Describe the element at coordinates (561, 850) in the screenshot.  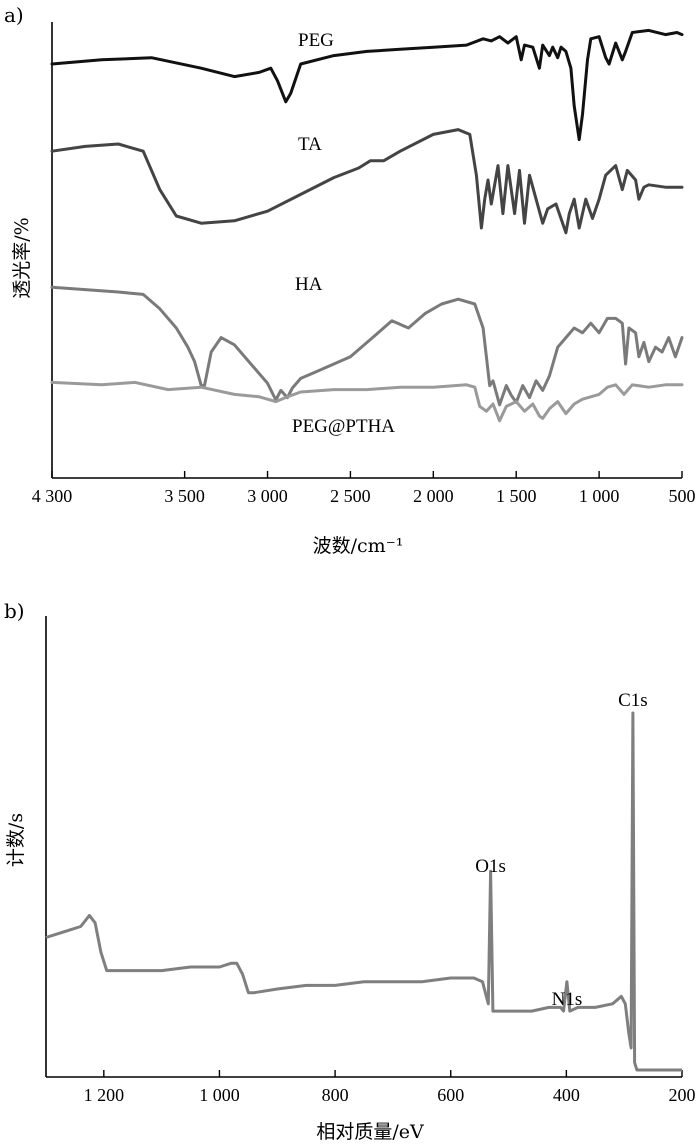
I see `panel-b-annotations: C1s O1s N1s` at that location.